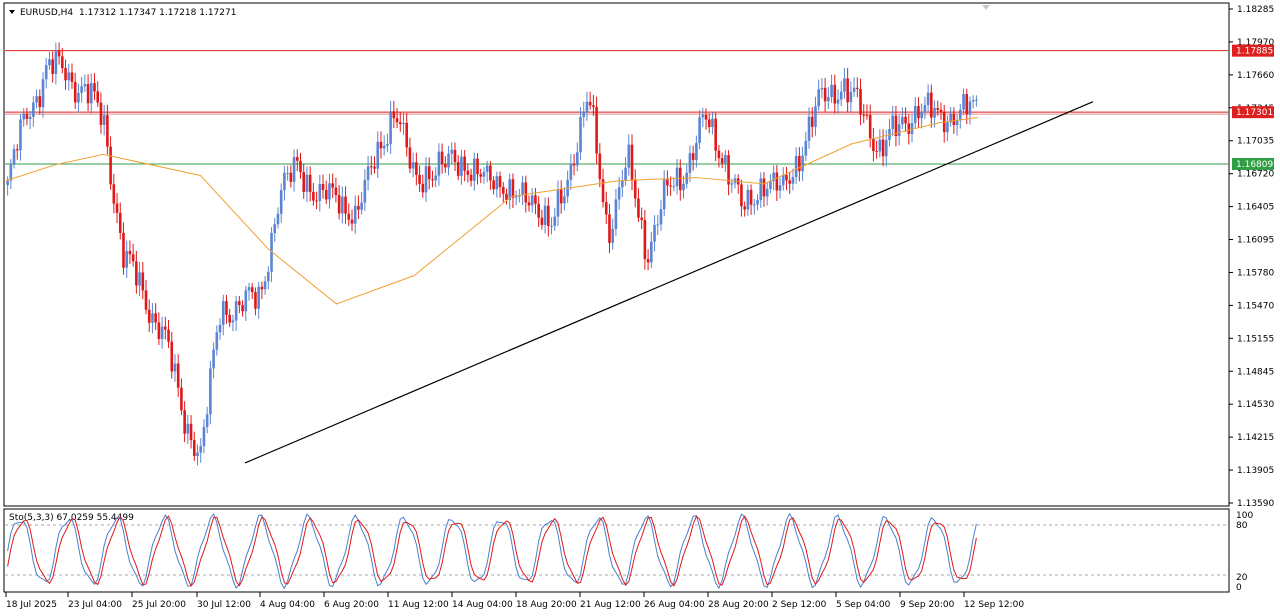  What do you see at coordinates (738, 605) in the screenshot?
I see `time-label: 28 Aug 20:00` at bounding box center [738, 605].